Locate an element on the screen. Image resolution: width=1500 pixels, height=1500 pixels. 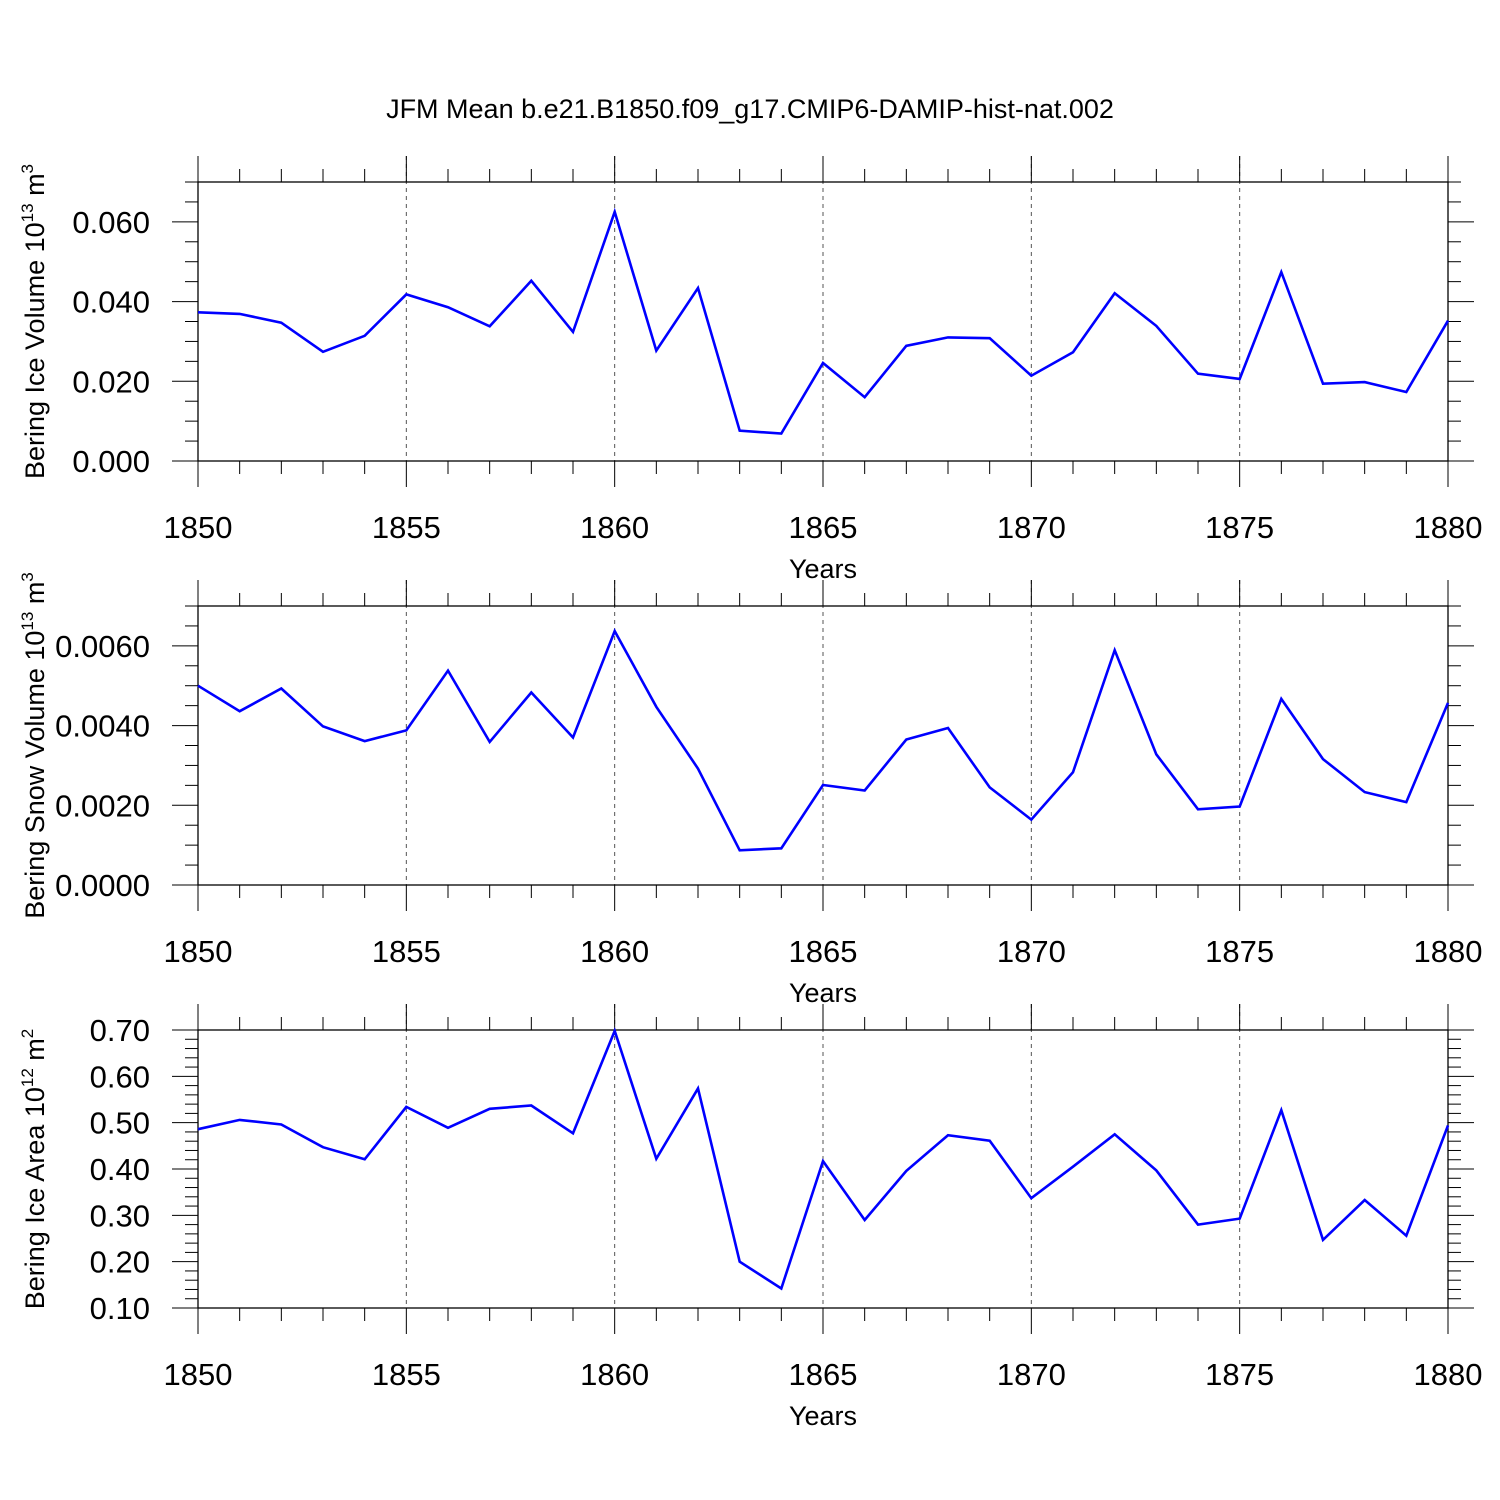
y-tick-label: 0.0020 is located at coordinates (102, 805).